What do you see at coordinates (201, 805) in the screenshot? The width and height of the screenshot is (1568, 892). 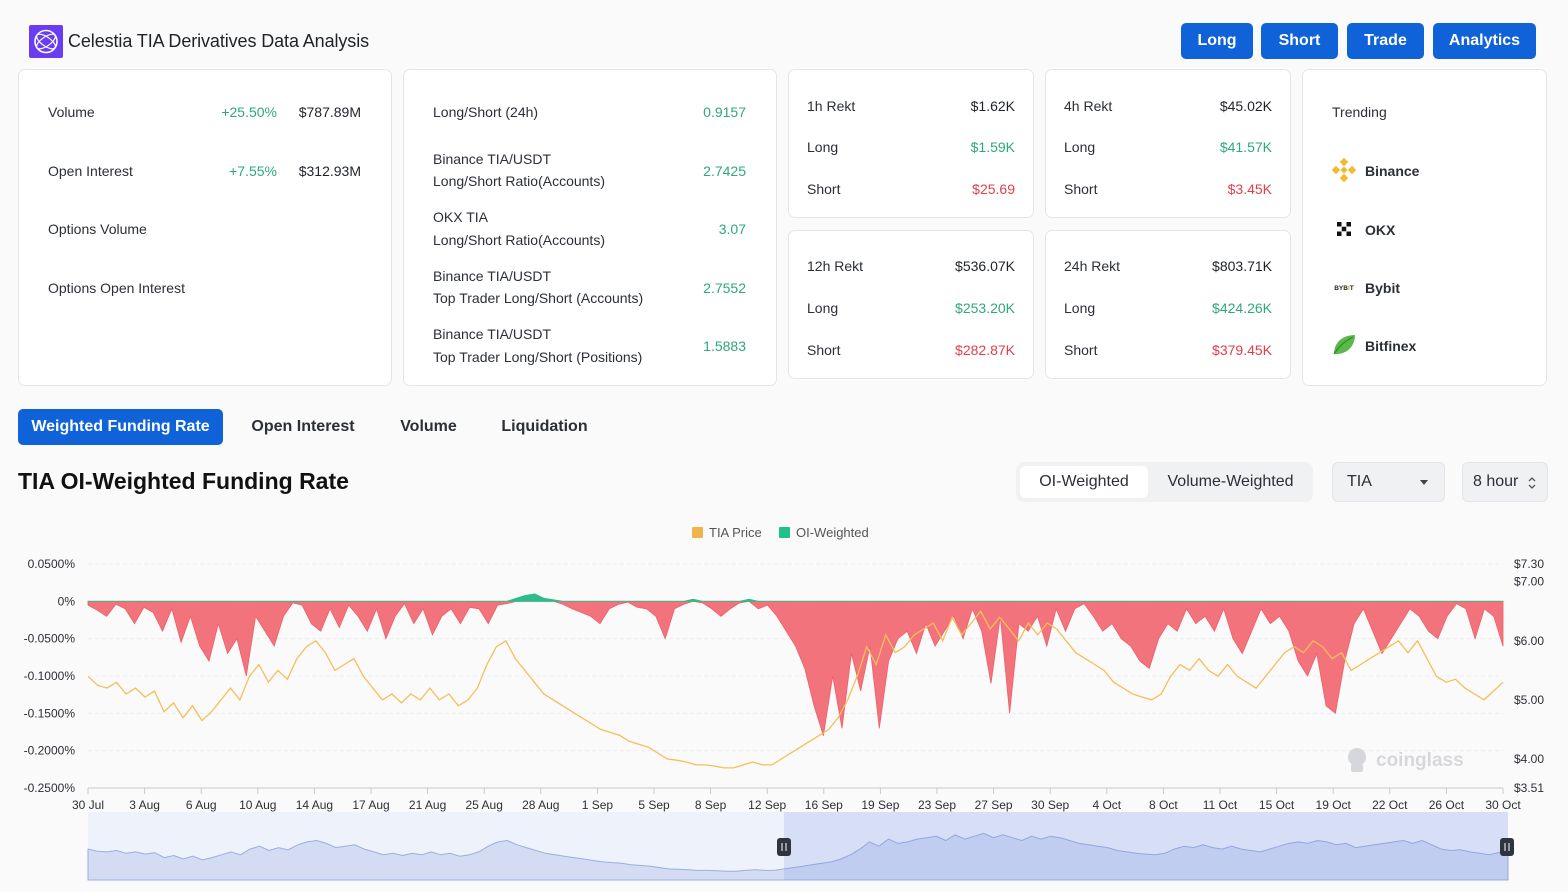 I see `x-tick-label: 6 Aug` at bounding box center [201, 805].